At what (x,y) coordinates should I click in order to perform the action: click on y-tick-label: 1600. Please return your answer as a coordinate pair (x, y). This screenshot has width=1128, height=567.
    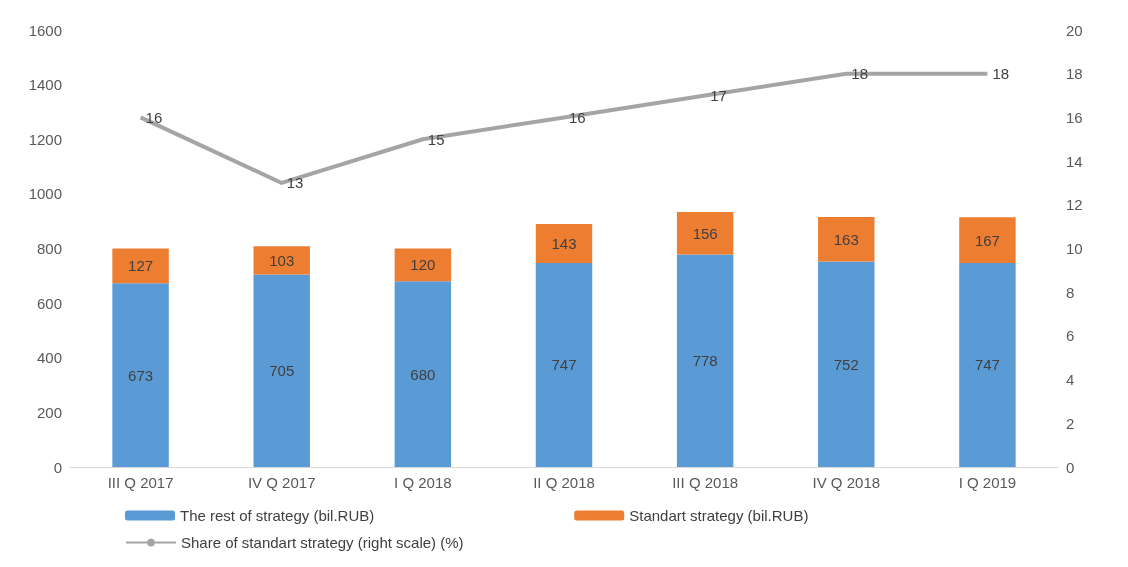
    Looking at the image, I should click on (45, 30).